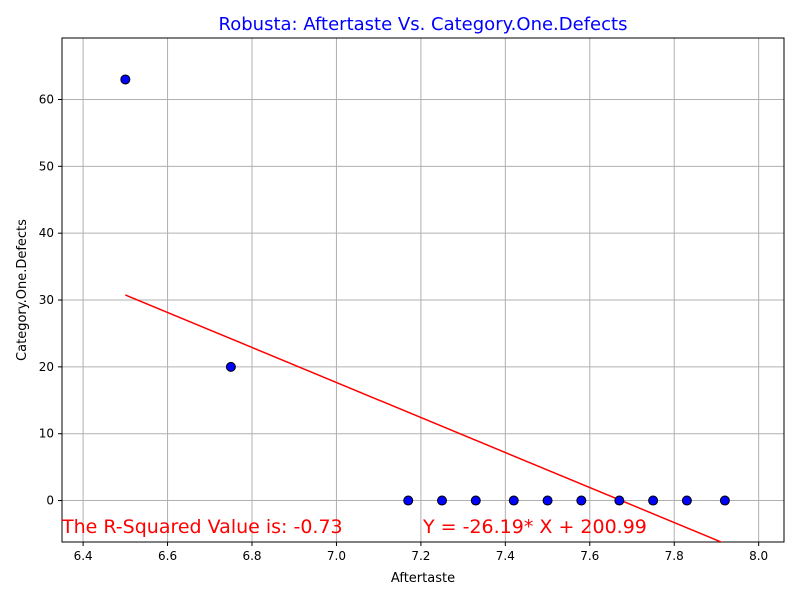  I want to click on x-tick-label: 7.2, so click(420, 556).